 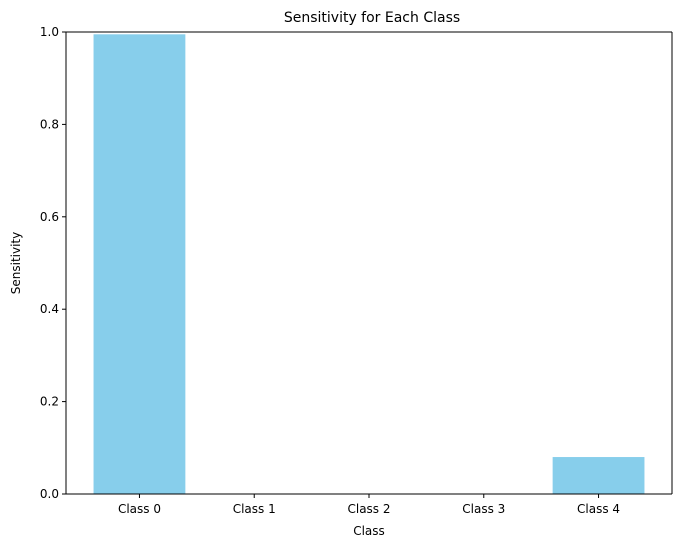 What do you see at coordinates (483, 509) in the screenshot?
I see `x-tick-label: Class 3` at bounding box center [483, 509].